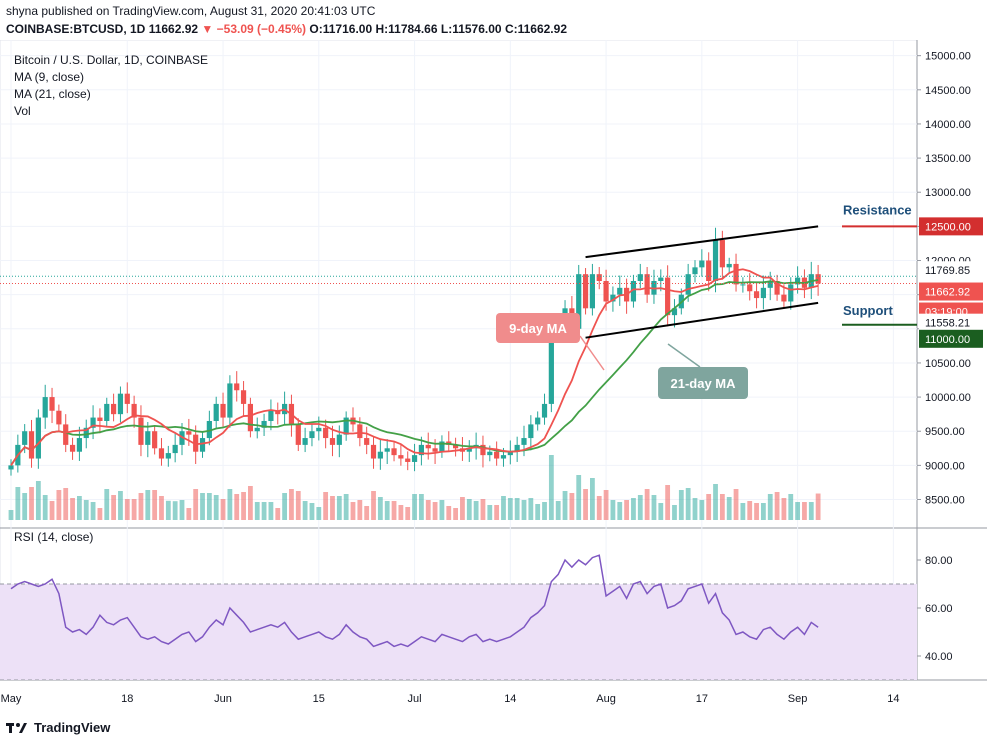 This screenshot has height=749, width=987. I want to click on price-badge-high, so click(951, 270).